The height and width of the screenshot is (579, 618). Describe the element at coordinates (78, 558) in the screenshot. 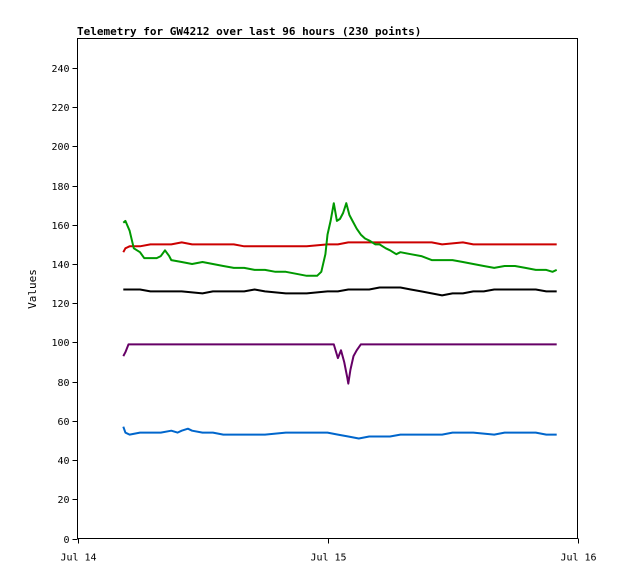

I see `x-tick-label: Jul 14` at that location.